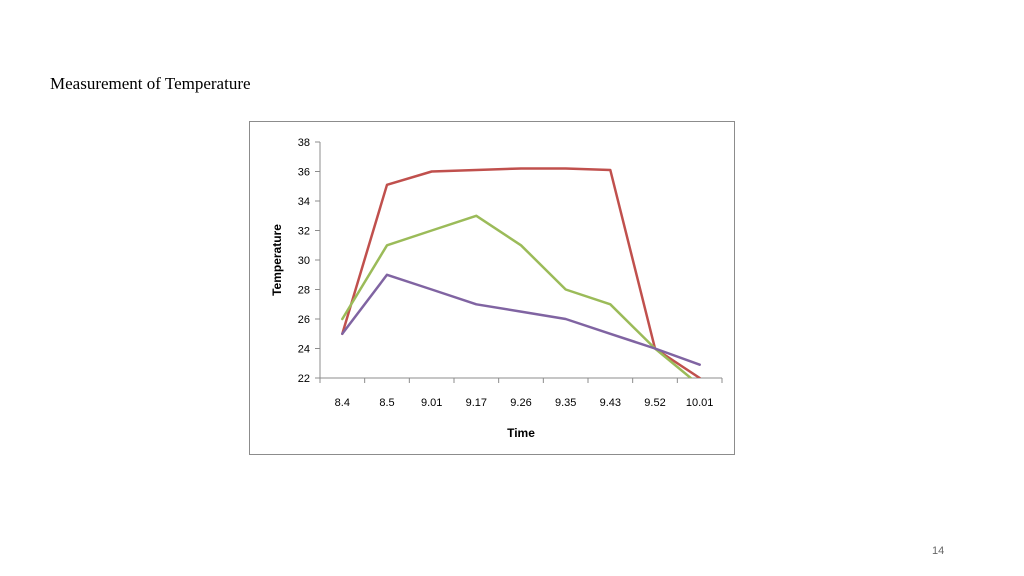  Describe the element at coordinates (342, 403) in the screenshot. I see `x-tick-label: 8.4` at that location.